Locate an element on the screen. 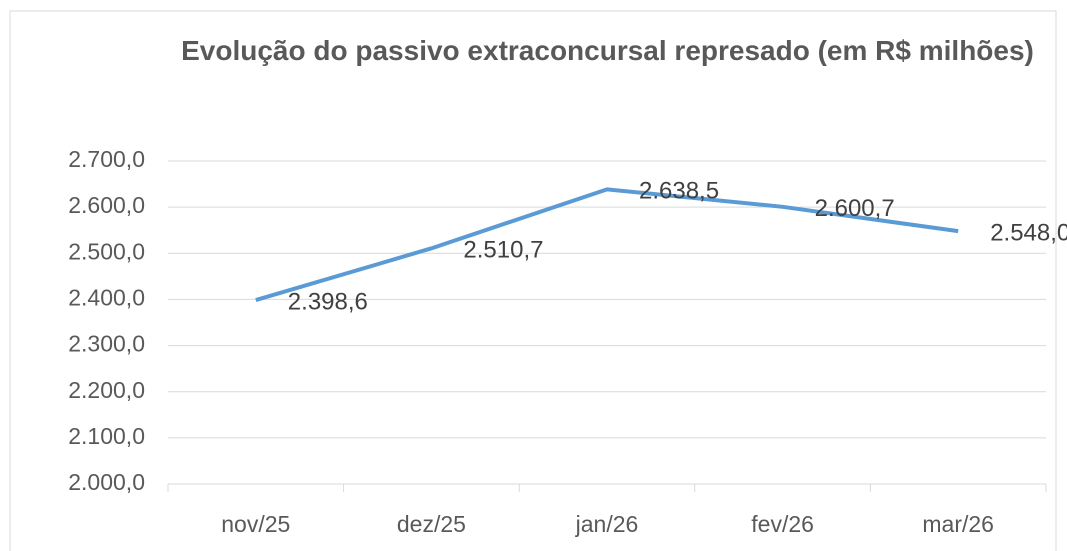 Image resolution: width=1067 pixels, height=551 pixels. x-tick-label: mar/26 is located at coordinates (958, 524).